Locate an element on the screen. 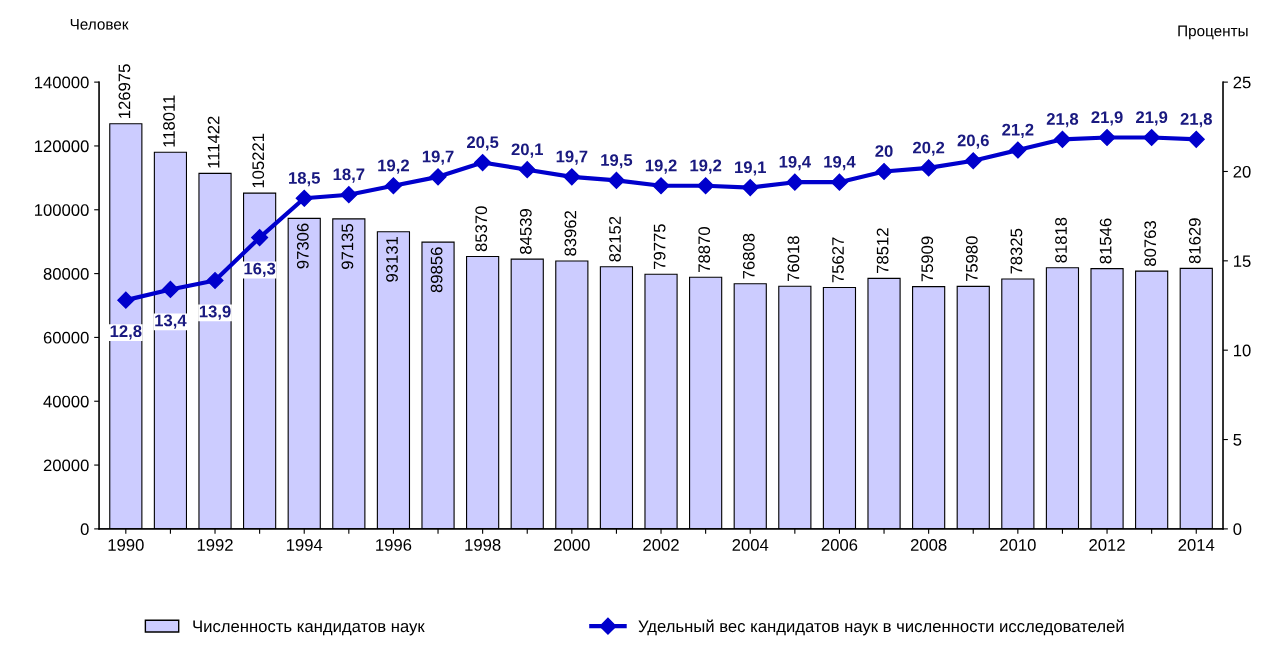 The height and width of the screenshot is (657, 1270). x-tick-label: 2014 is located at coordinates (1196, 545).